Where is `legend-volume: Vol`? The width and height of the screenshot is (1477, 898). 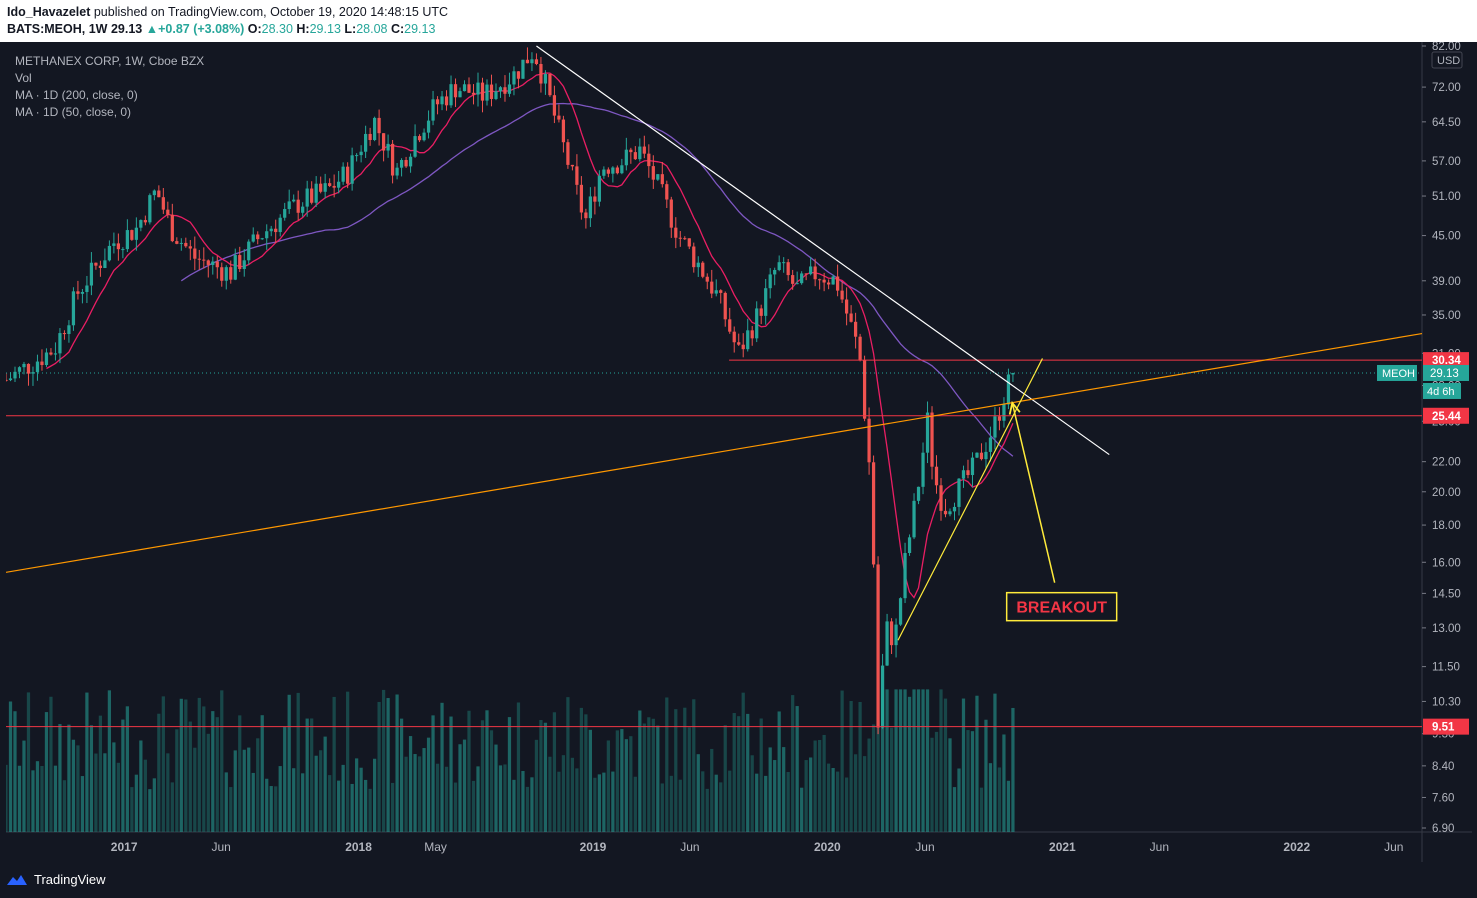 legend-volume: Vol is located at coordinates (23, 78).